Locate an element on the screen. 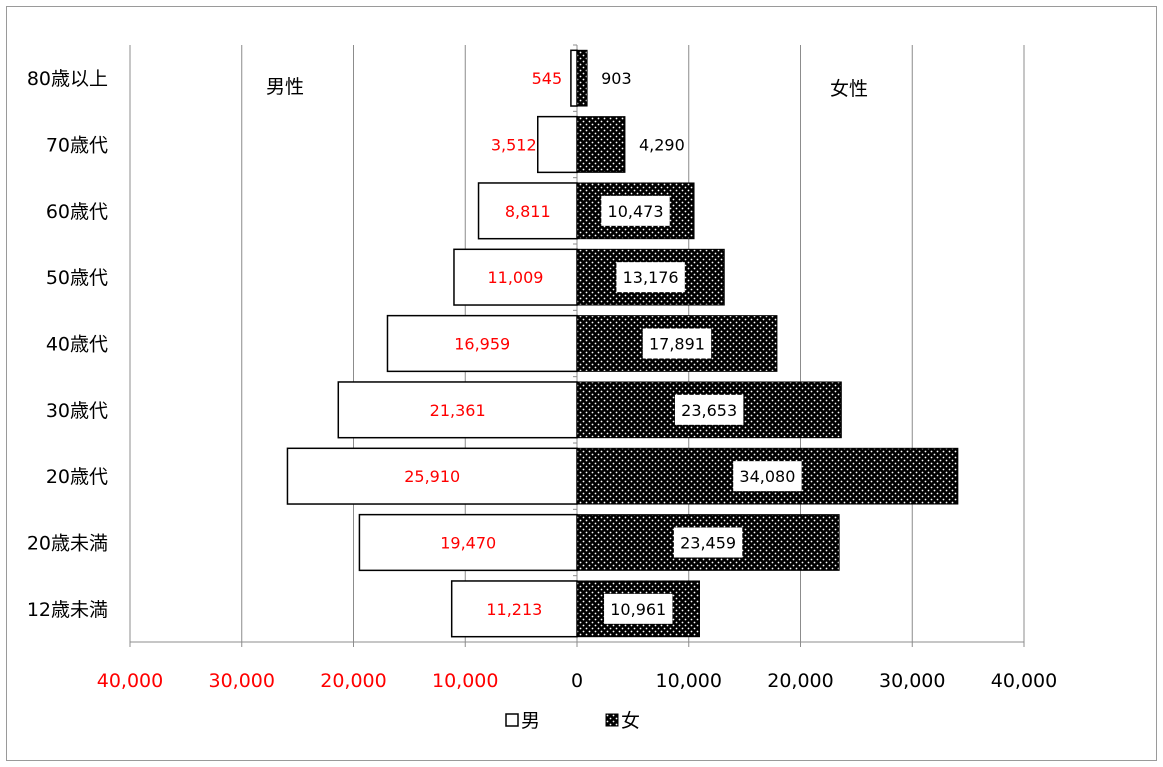  data-label-female: 34,080 is located at coordinates (767, 476).